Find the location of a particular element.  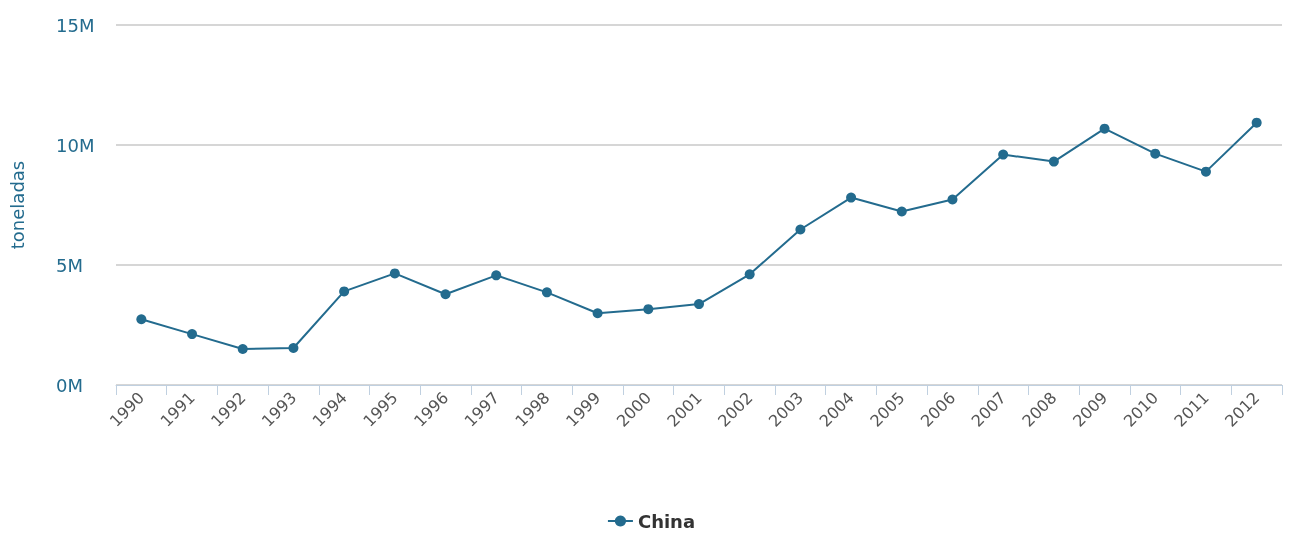

y-tick-label: 5M is located at coordinates (69, 265).